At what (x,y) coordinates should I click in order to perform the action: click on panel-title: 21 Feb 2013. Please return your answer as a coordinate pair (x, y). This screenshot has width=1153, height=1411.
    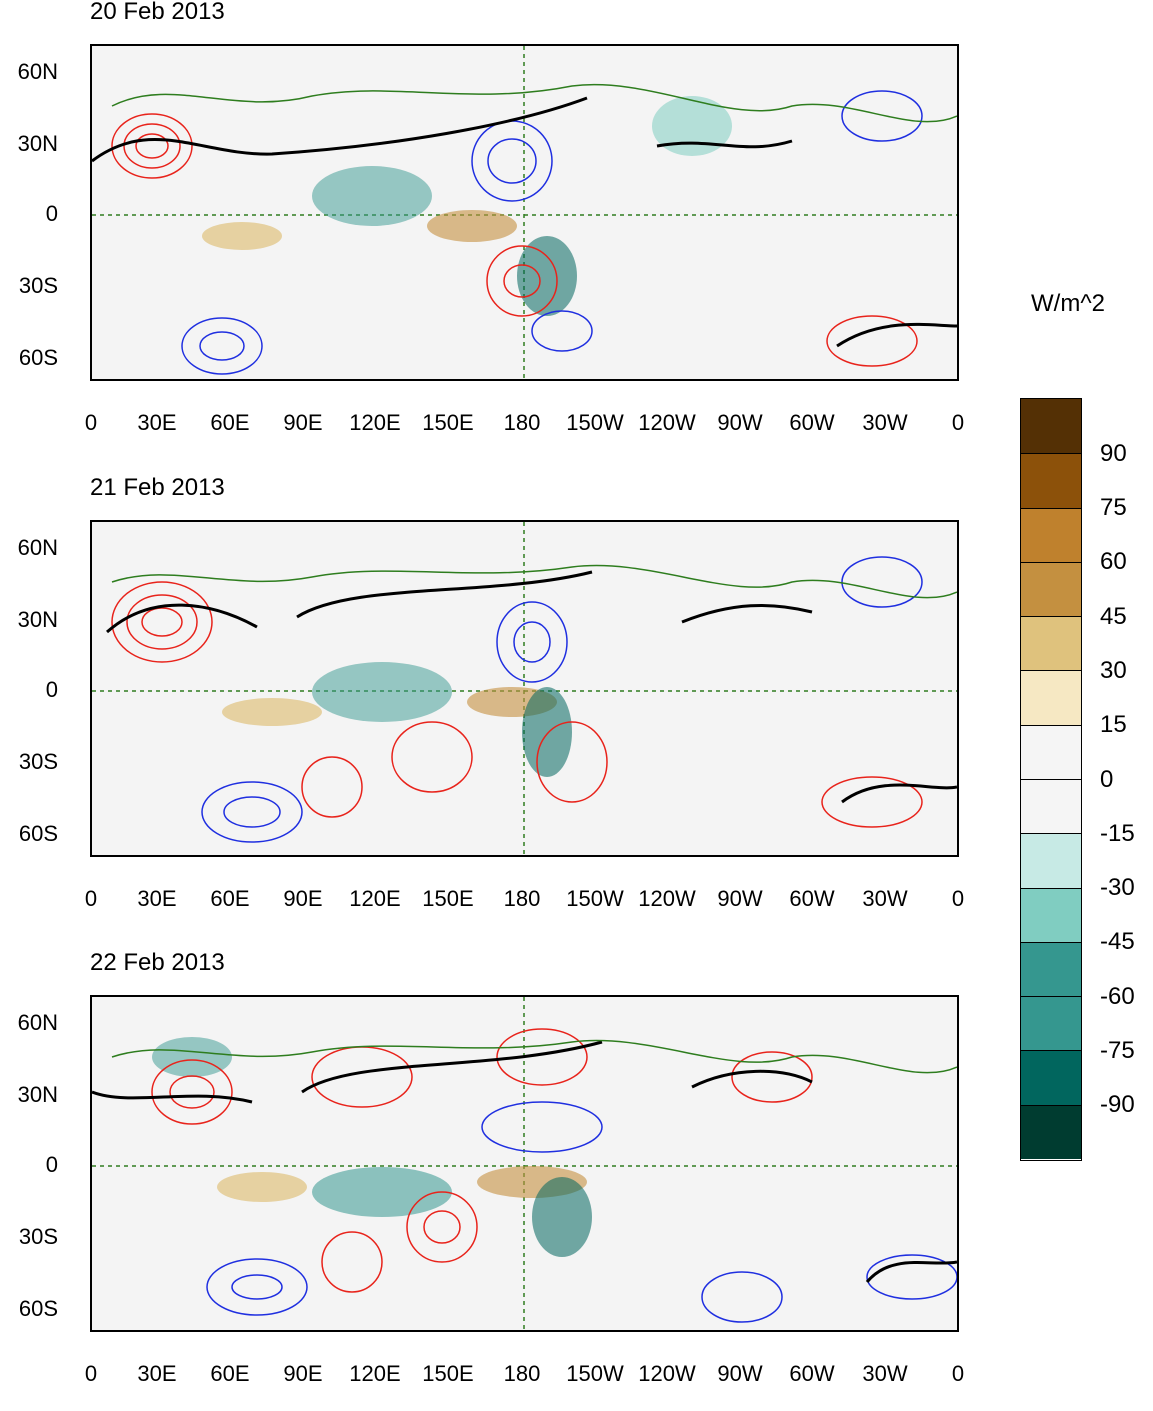
    Looking at the image, I should click on (157, 487).